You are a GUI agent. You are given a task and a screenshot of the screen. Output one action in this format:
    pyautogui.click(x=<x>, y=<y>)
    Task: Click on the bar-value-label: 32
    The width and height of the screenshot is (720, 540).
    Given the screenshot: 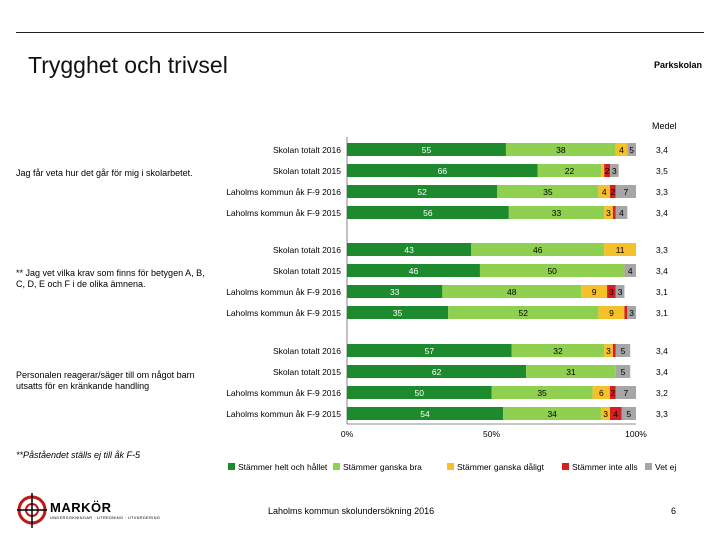 What is the action you would take?
    pyautogui.click(x=558, y=351)
    